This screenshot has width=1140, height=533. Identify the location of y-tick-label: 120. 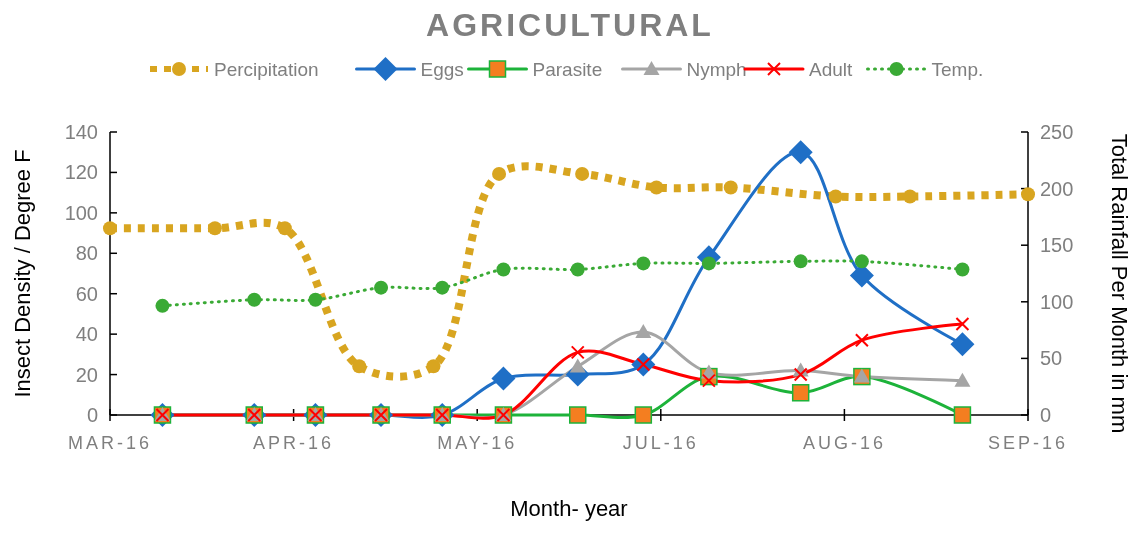
(81, 172).